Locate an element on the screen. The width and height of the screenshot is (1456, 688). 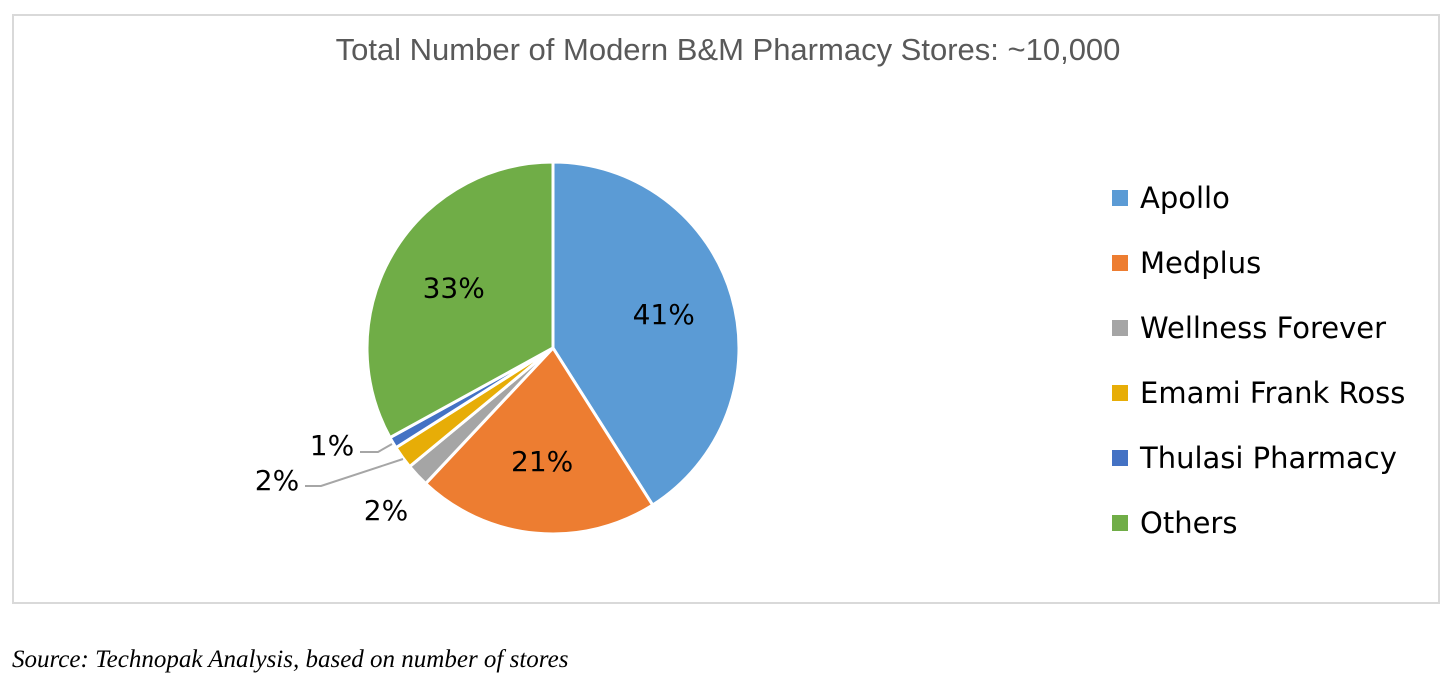
legend-item: Medplus is located at coordinates (1258, 262).